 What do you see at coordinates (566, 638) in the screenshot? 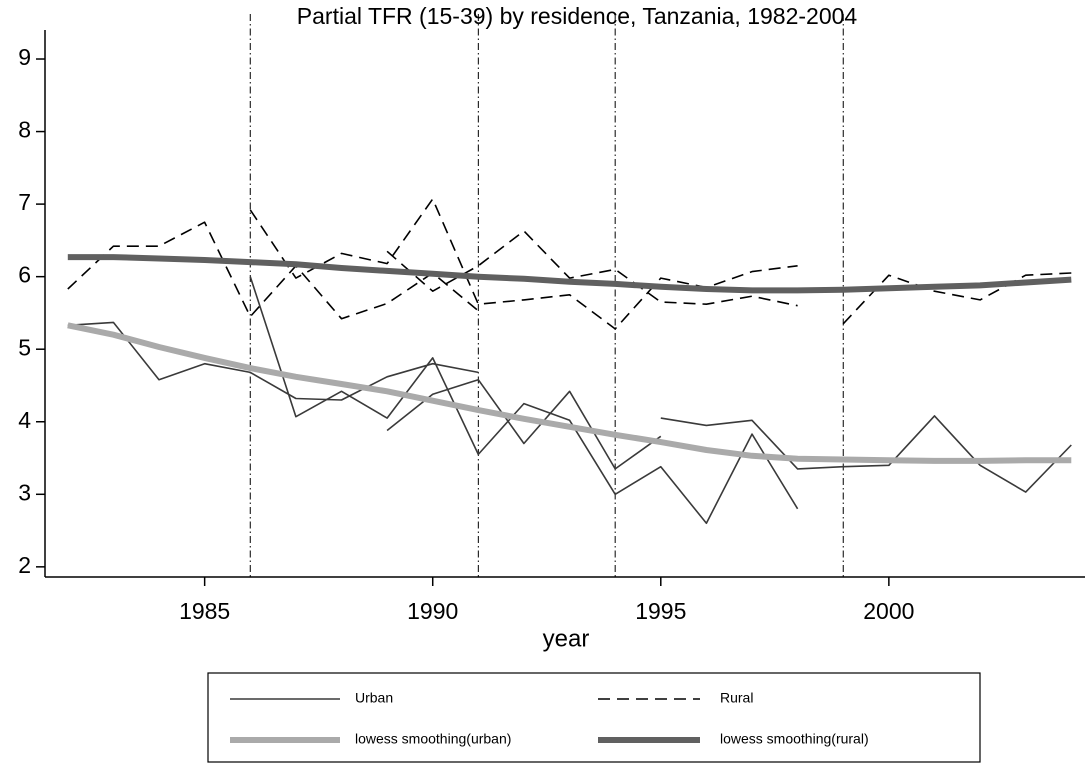
I see `x-axis-title: year` at bounding box center [566, 638].